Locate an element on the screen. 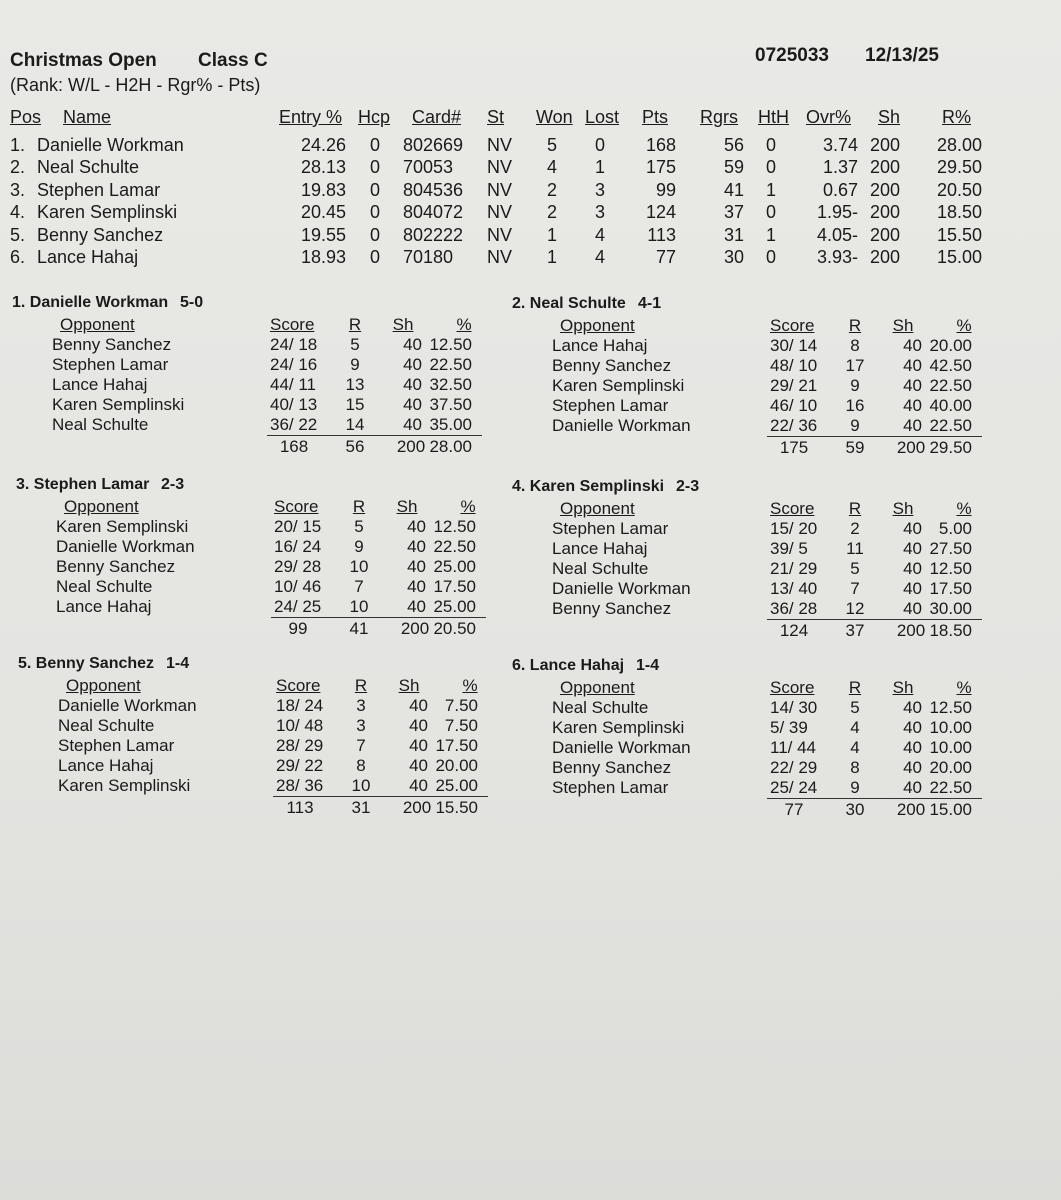 This screenshot has height=1200, width=1061. total-cell: 113 is located at coordinates (300, 807).